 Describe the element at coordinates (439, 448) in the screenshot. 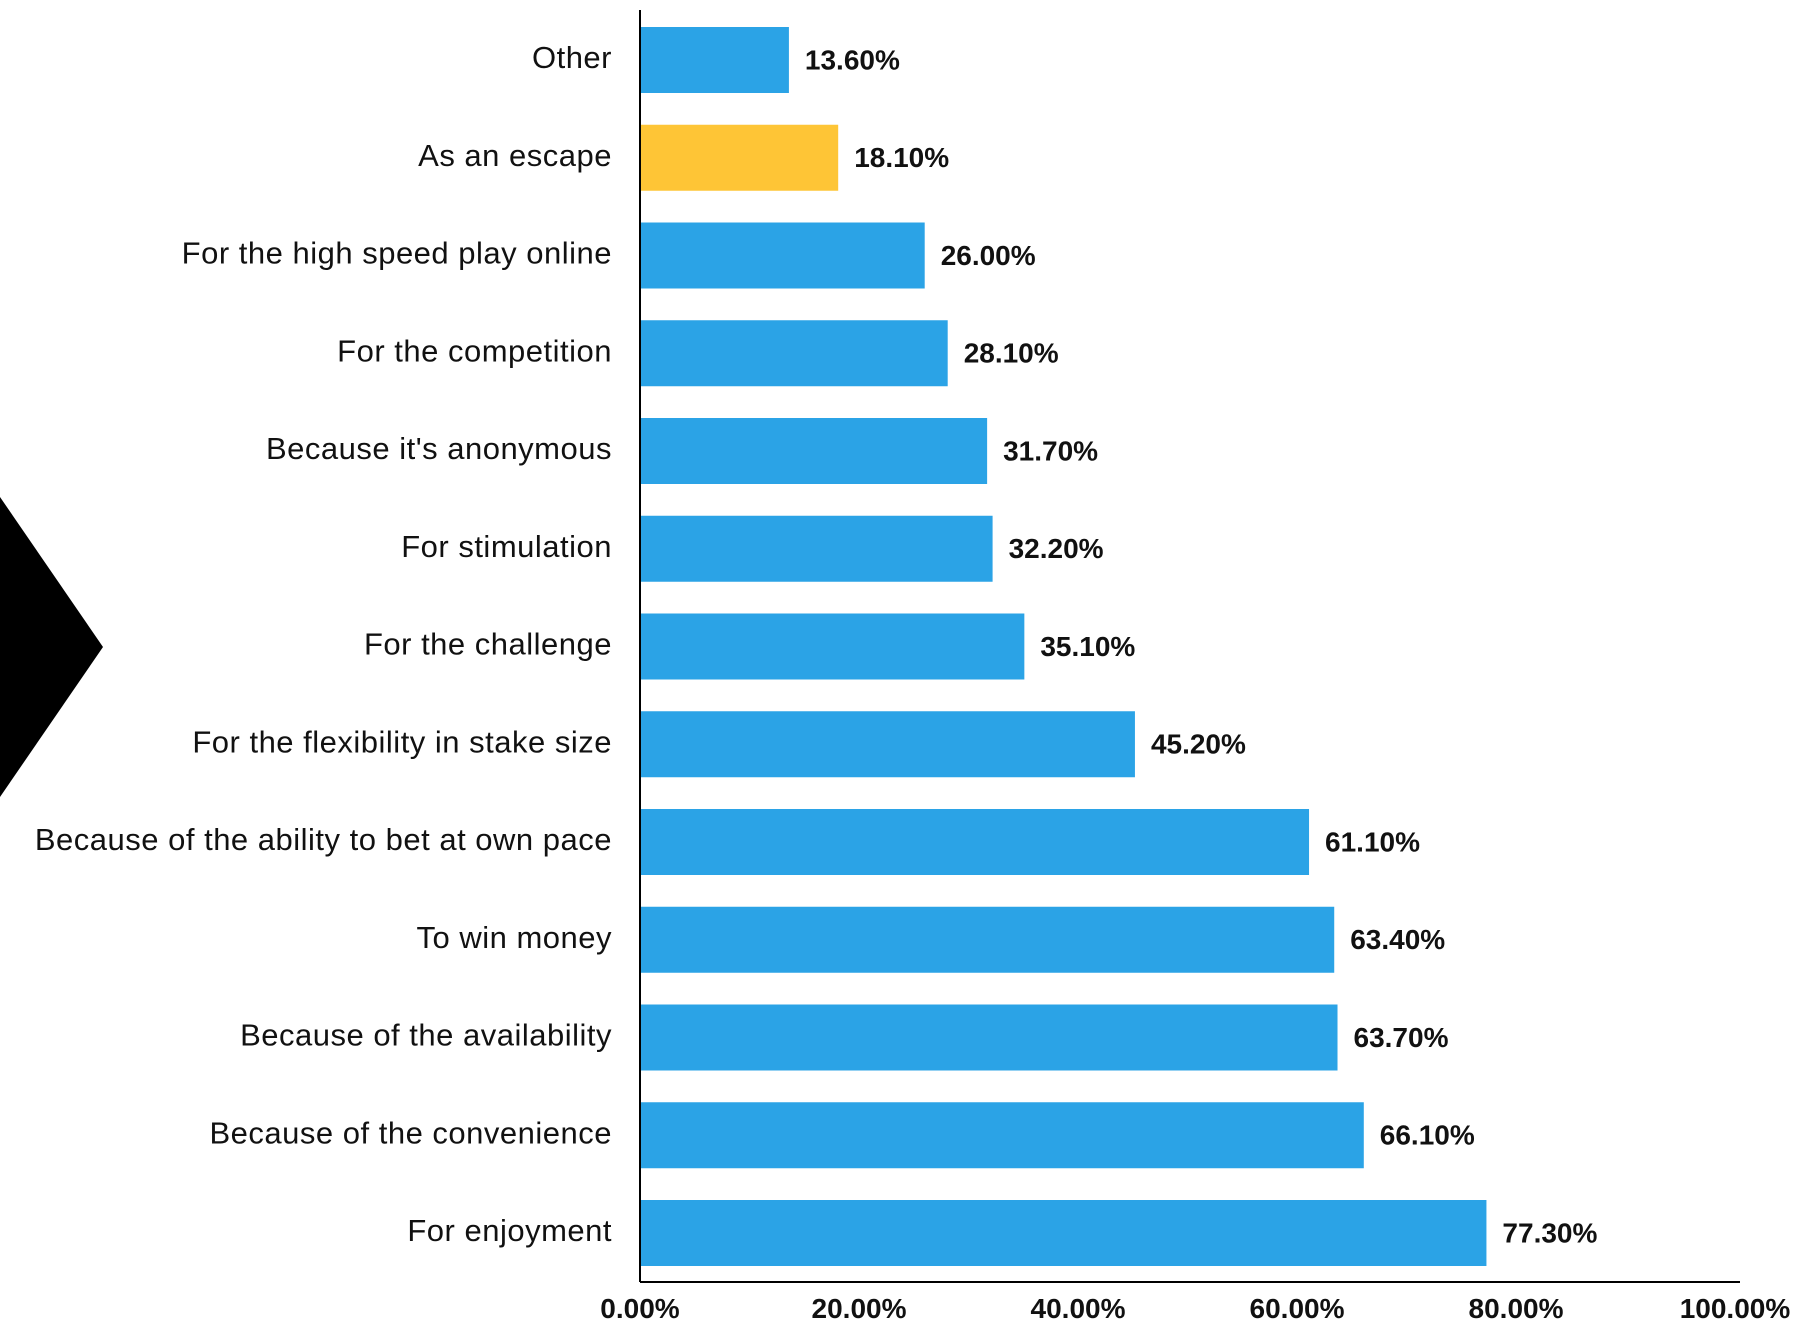

I see `category-label: Because it's anonymous` at that location.